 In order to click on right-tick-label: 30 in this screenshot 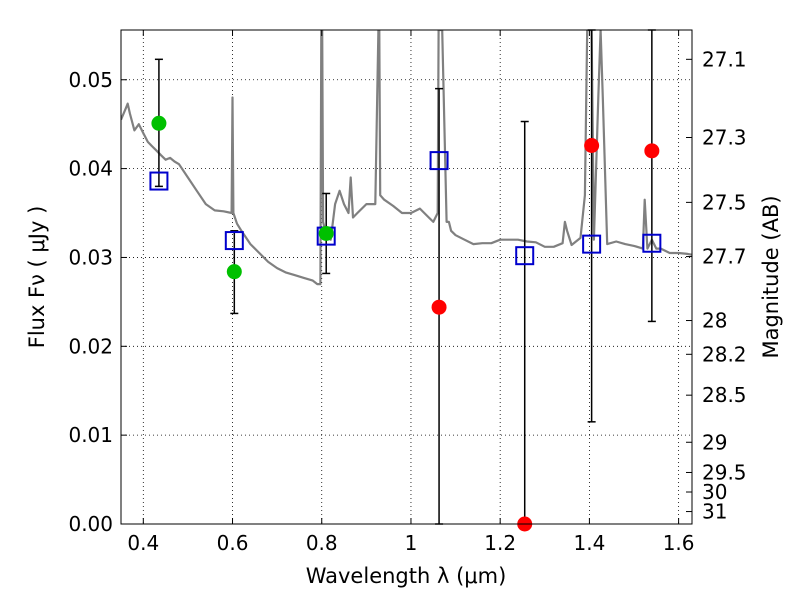, I will do `click(714, 492)`.